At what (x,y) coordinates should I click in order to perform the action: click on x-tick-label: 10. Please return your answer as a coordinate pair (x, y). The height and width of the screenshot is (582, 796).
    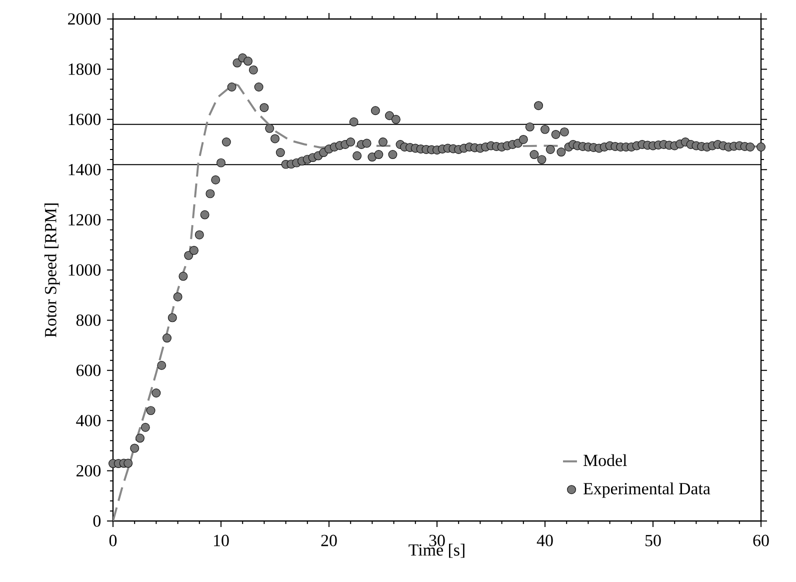
    Looking at the image, I should click on (221, 540).